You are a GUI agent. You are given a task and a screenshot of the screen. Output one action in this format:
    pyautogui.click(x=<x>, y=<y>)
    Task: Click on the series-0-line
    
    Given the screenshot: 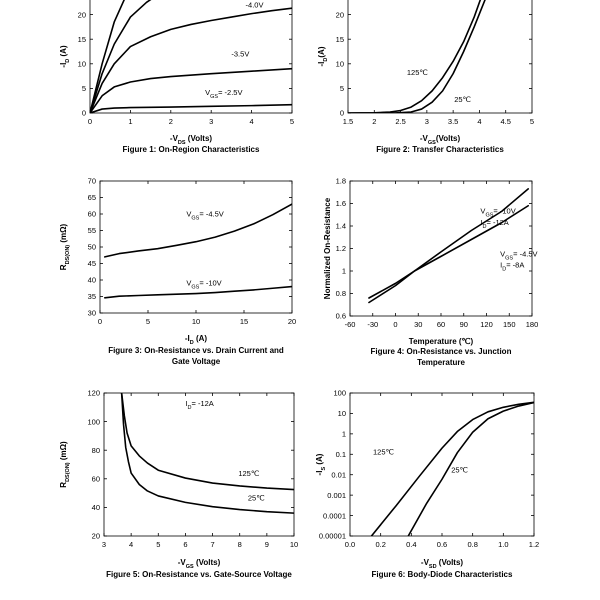 What is the action you would take?
    pyautogui.click(x=449, y=246)
    